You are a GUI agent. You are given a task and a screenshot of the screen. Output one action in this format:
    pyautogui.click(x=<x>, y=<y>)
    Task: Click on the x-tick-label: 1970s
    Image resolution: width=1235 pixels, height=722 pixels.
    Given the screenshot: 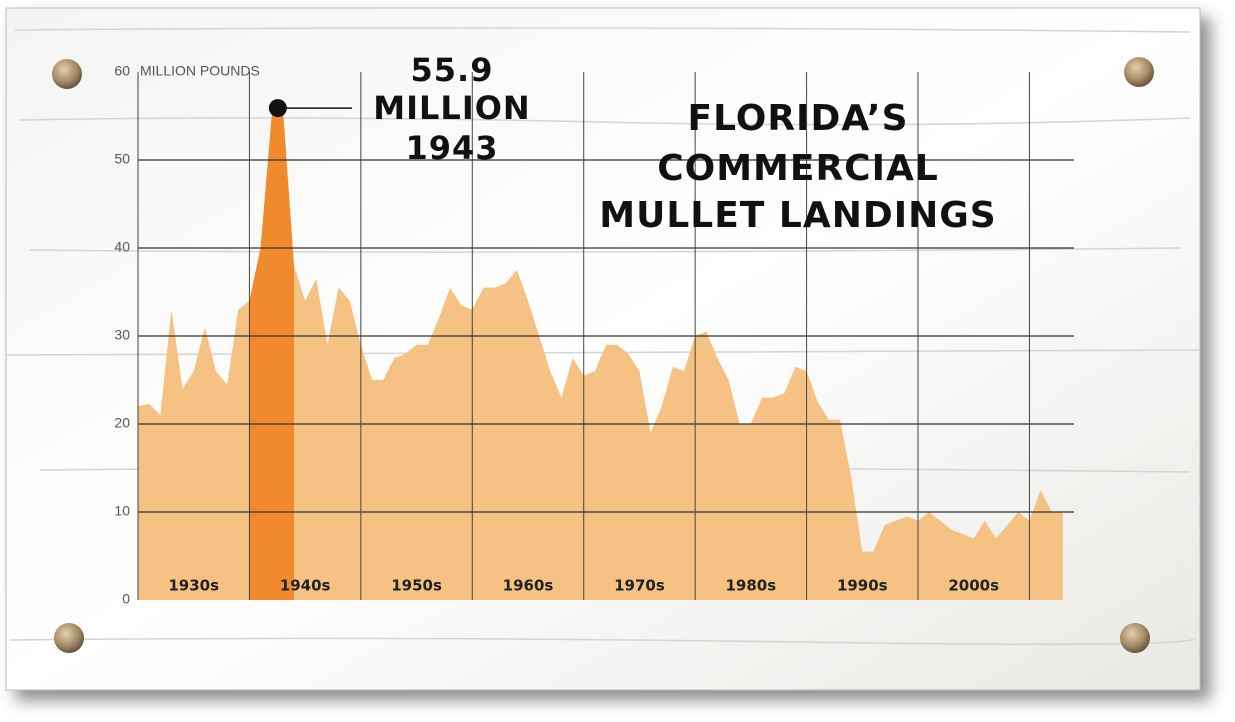 What is the action you would take?
    pyautogui.click(x=639, y=586)
    